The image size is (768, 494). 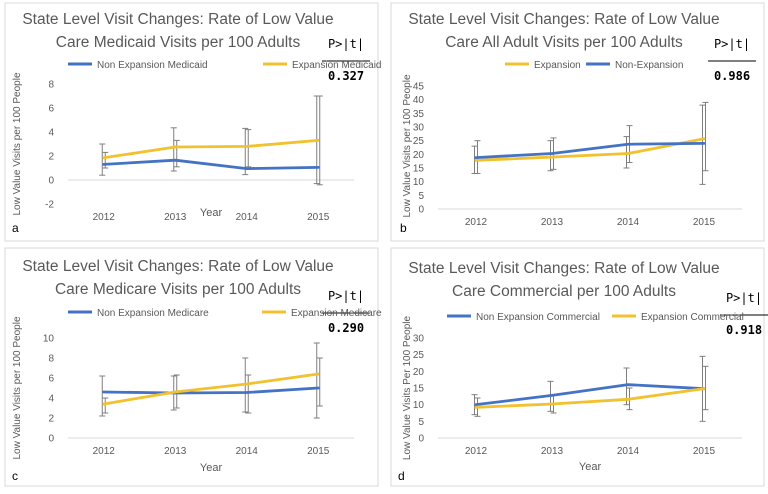 I want to click on chart-title-line2: Care Medicaid Visits per 100 Adults, so click(x=178, y=42).